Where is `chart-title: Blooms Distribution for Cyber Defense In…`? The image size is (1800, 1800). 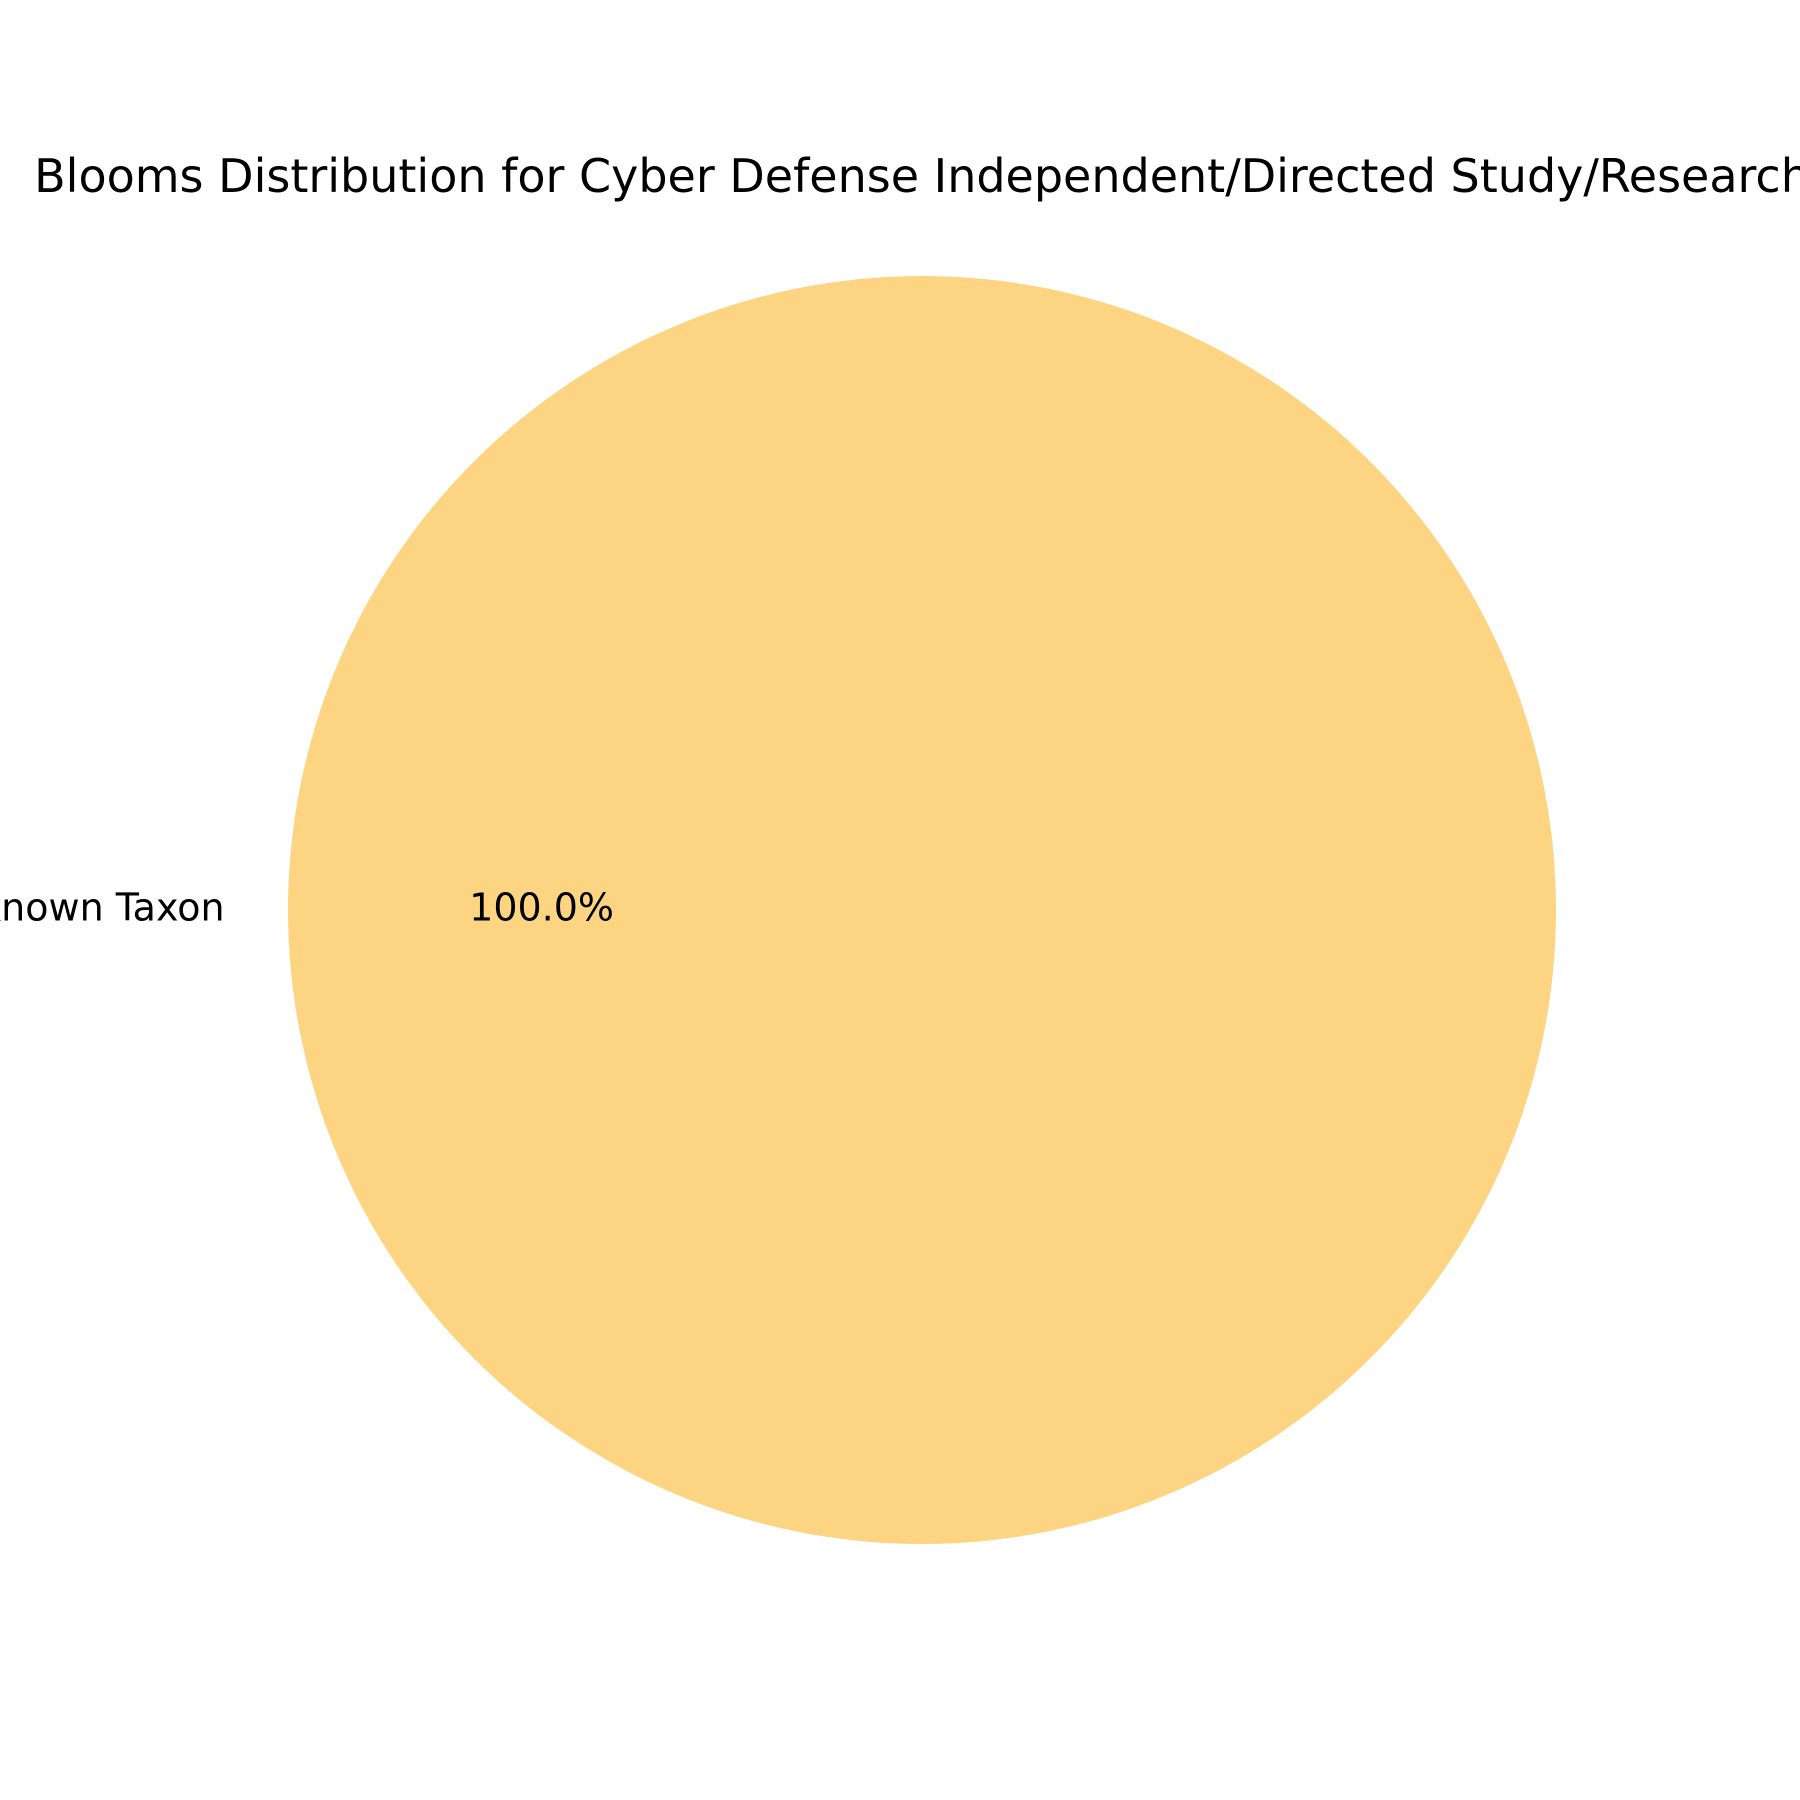 chart-title: Blooms Distribution for Cyber Defense In… is located at coordinates (917, 176).